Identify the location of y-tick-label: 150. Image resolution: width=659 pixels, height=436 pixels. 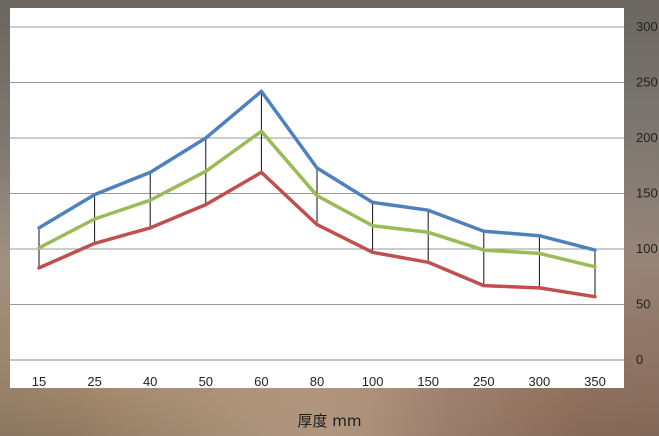
(647, 193).